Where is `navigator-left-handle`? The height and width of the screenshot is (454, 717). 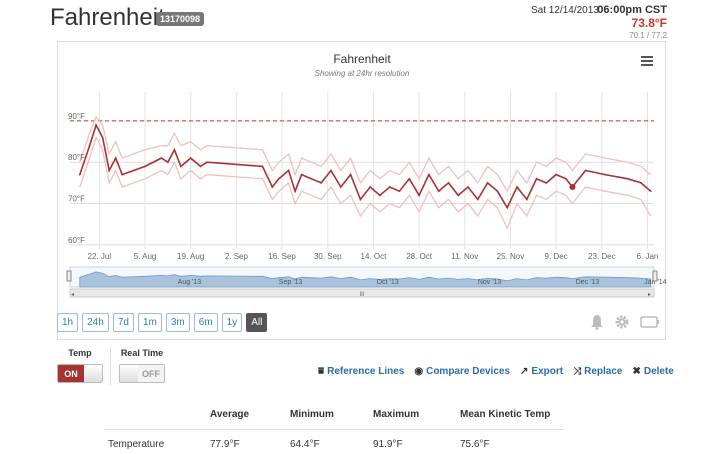
navigator-left-handle is located at coordinates (69, 276).